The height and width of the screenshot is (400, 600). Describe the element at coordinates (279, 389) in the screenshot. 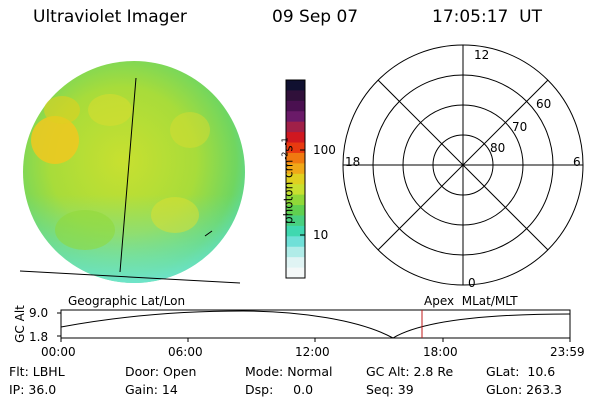

I see `dsp-readout: Dsp: 0.0` at that location.